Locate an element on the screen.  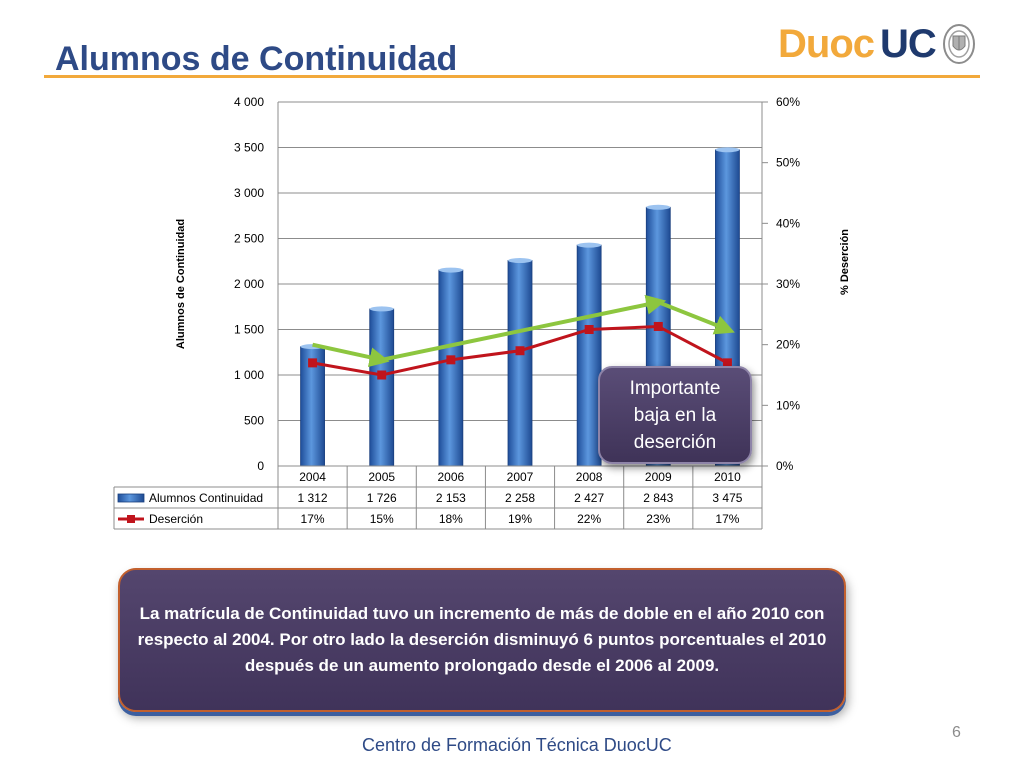
bar-top-2006 is located at coordinates (450, 270).